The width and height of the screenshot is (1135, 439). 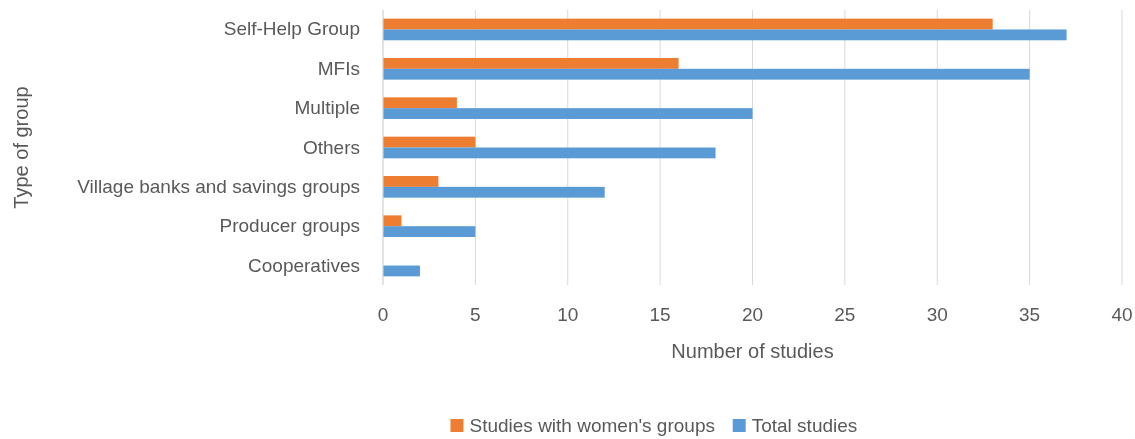 I want to click on y-tick-label: MFIs, so click(x=338, y=68).